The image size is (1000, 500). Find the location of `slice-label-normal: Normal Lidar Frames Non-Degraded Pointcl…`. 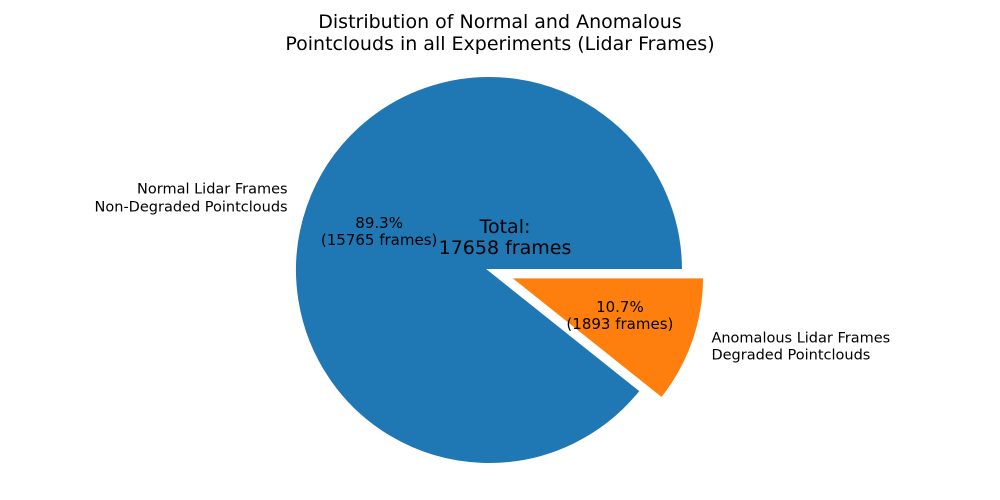

slice-label-normal: Normal Lidar Frames Non-Degraded Pointcl… is located at coordinates (191, 198).